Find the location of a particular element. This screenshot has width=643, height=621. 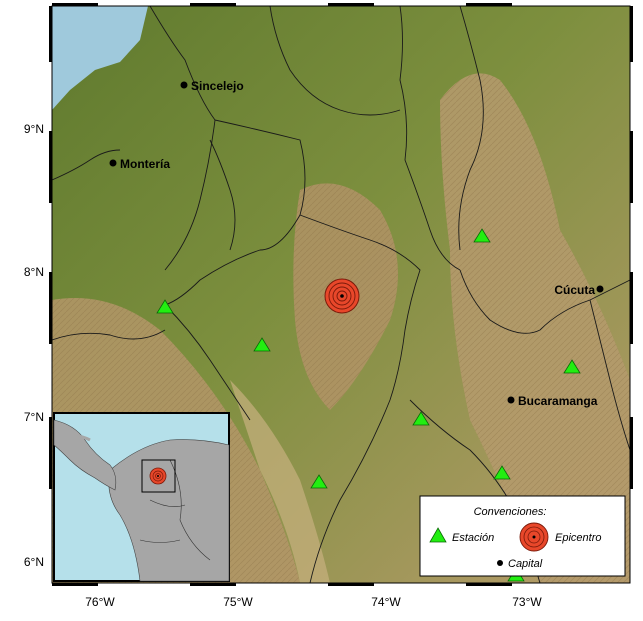

epicenter-ring is located at coordinates (342, 296).